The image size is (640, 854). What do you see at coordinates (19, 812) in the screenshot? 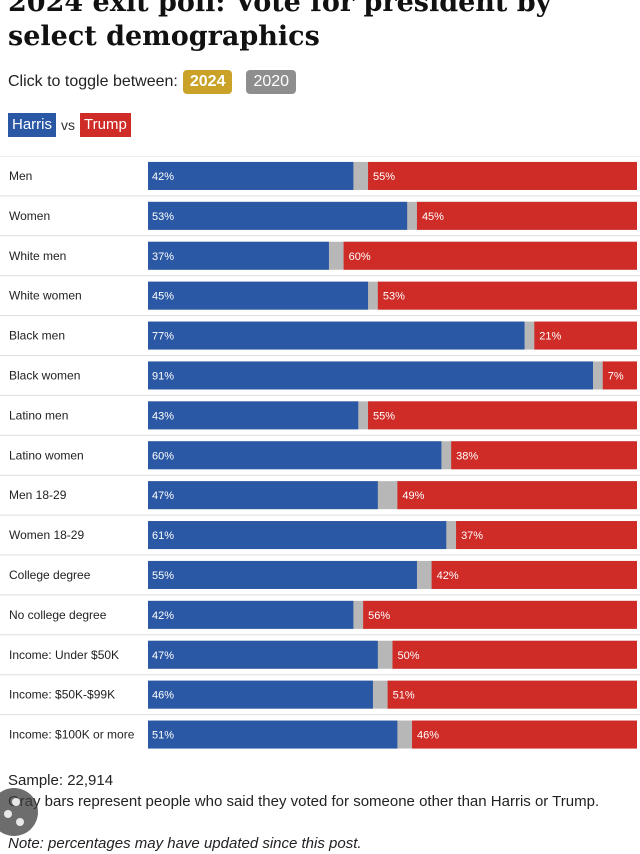
I see `share-badge-icon` at bounding box center [19, 812].